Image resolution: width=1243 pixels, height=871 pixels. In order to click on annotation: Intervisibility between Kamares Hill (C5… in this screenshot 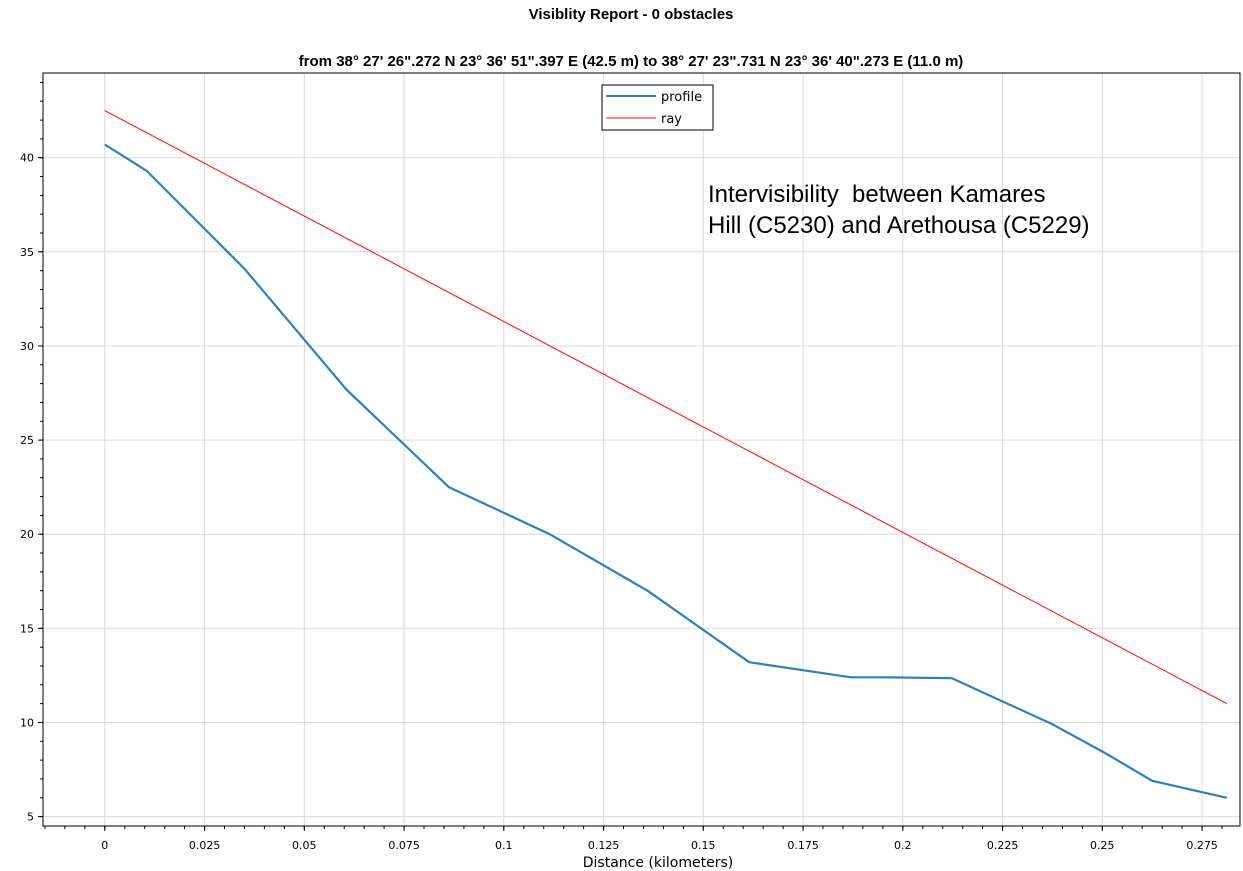, I will do `click(899, 210)`.